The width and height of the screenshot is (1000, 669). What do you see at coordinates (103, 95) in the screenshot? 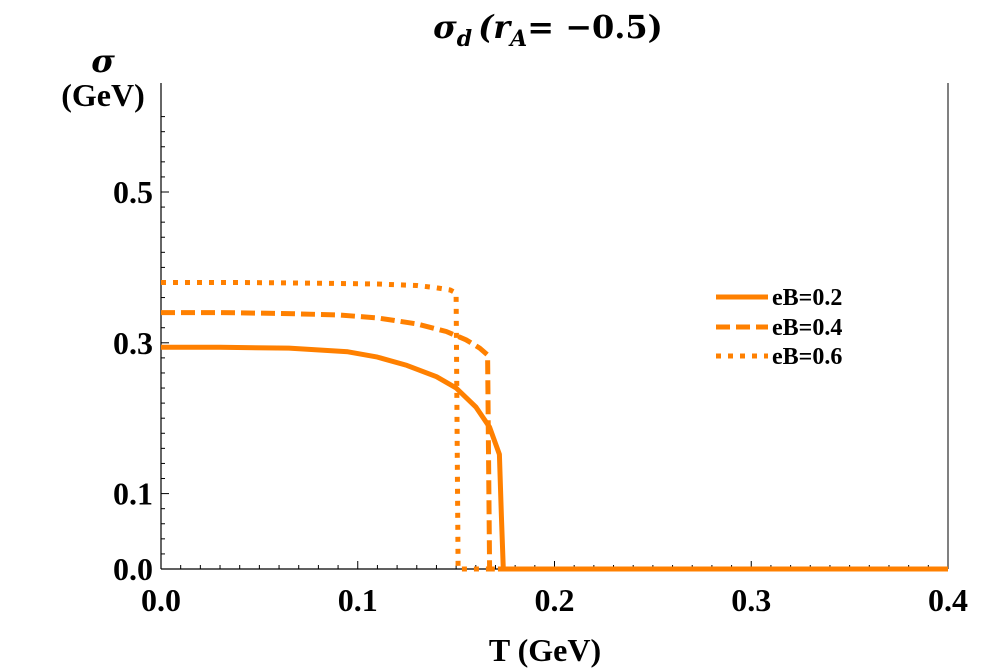
I see `y-axis-label-unit: (GeV)` at bounding box center [103, 95].